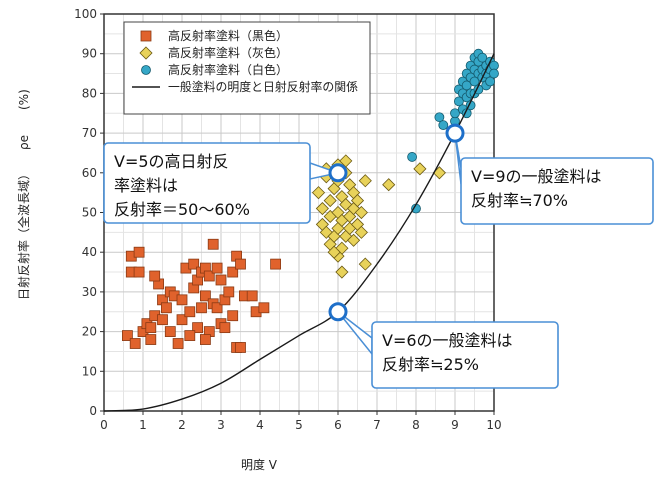 This screenshot has width=657, height=479. Describe the element at coordinates (493, 425) in the screenshot. I see `x-tick-label: 10` at that location.